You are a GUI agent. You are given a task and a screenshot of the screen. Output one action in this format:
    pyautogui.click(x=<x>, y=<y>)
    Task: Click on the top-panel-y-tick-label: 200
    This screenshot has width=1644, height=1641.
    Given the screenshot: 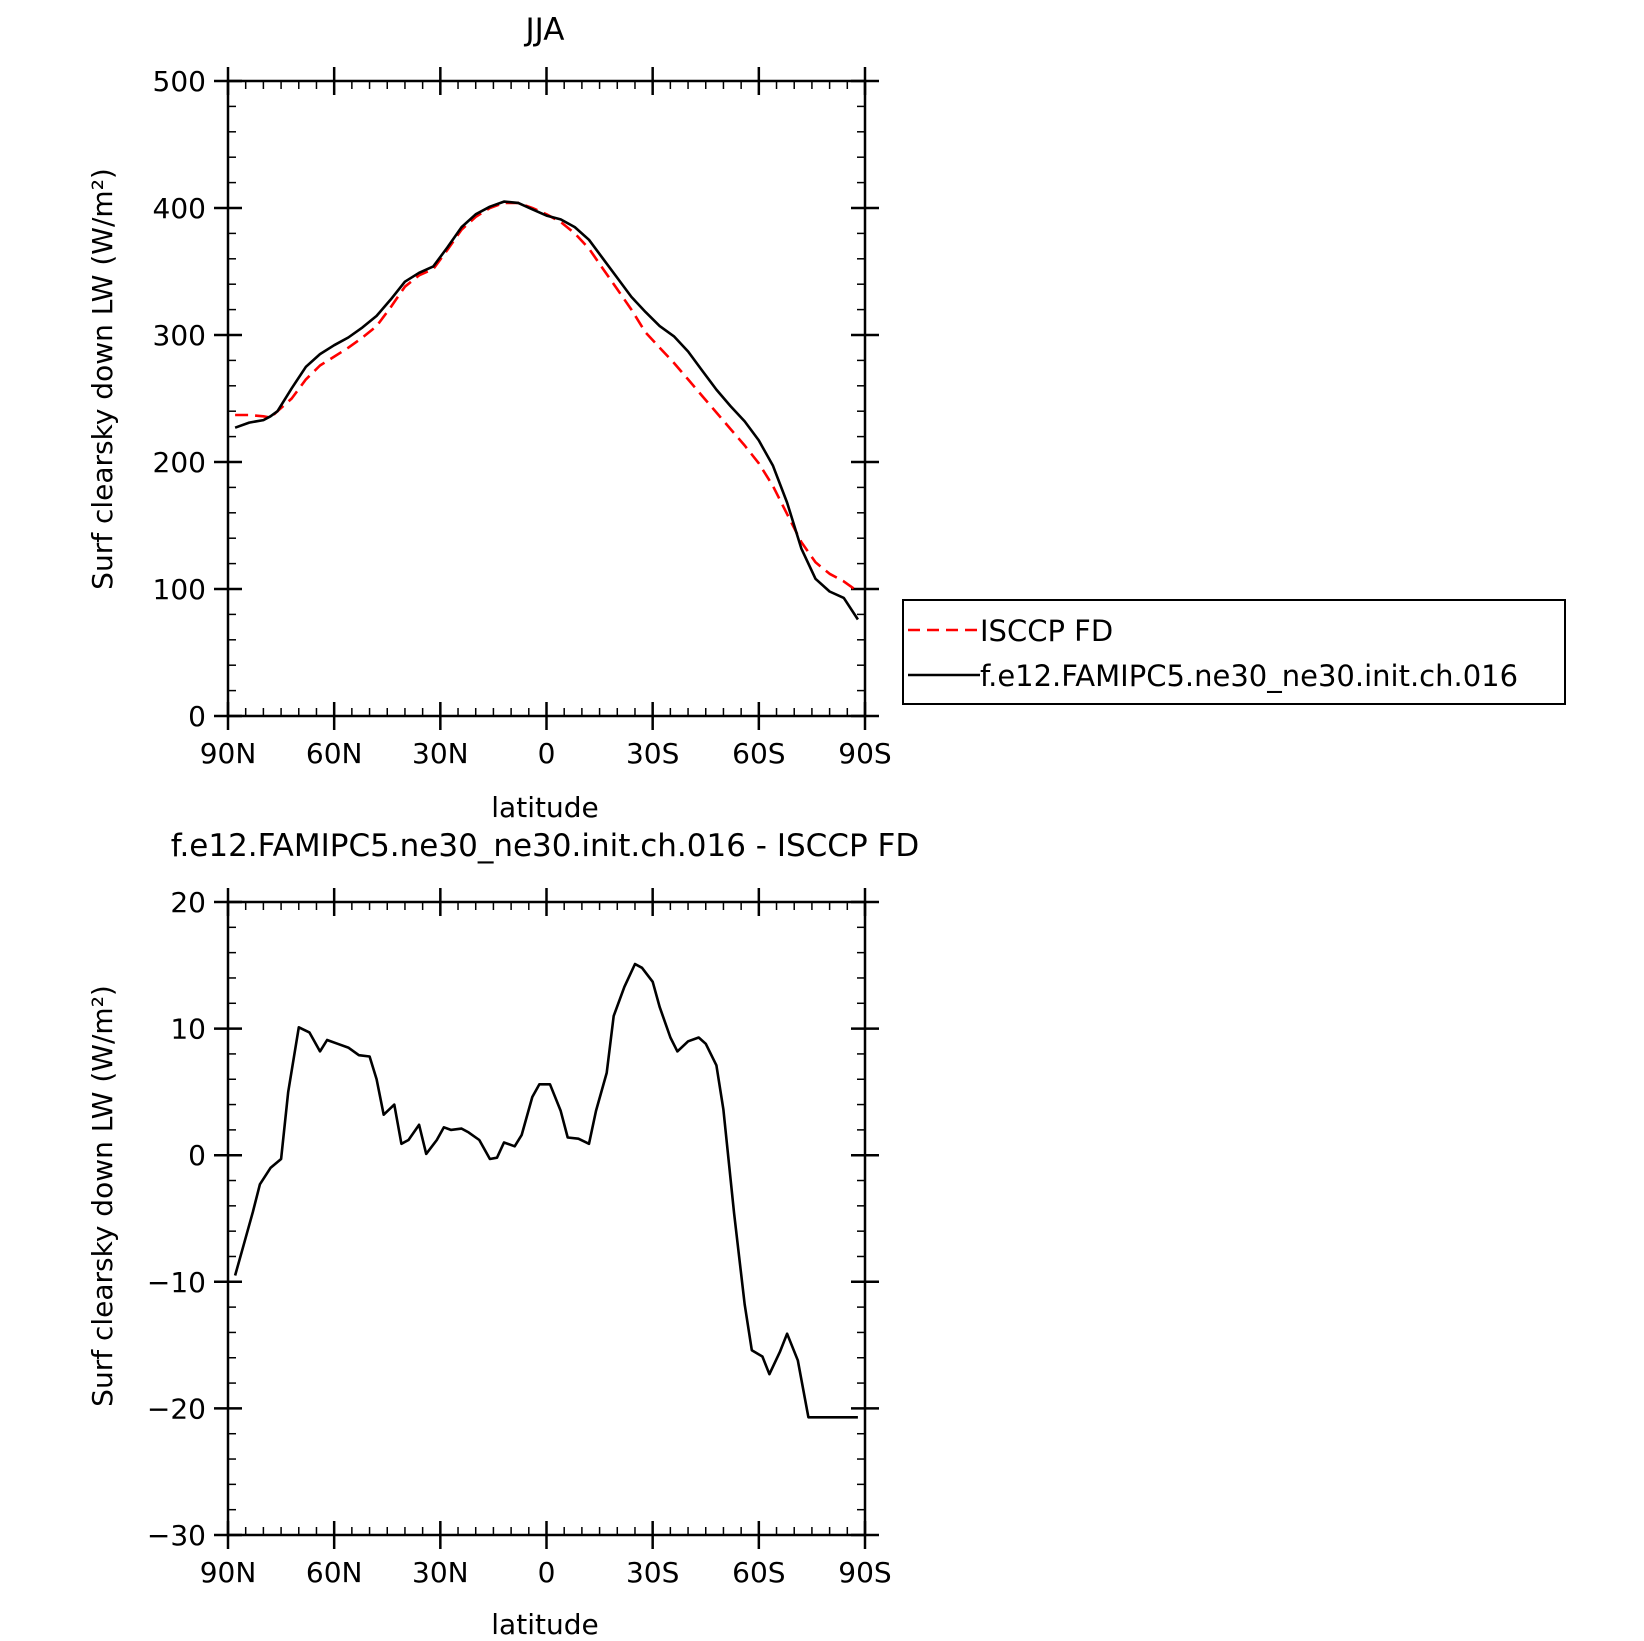 What is the action you would take?
    pyautogui.click(x=179, y=462)
    